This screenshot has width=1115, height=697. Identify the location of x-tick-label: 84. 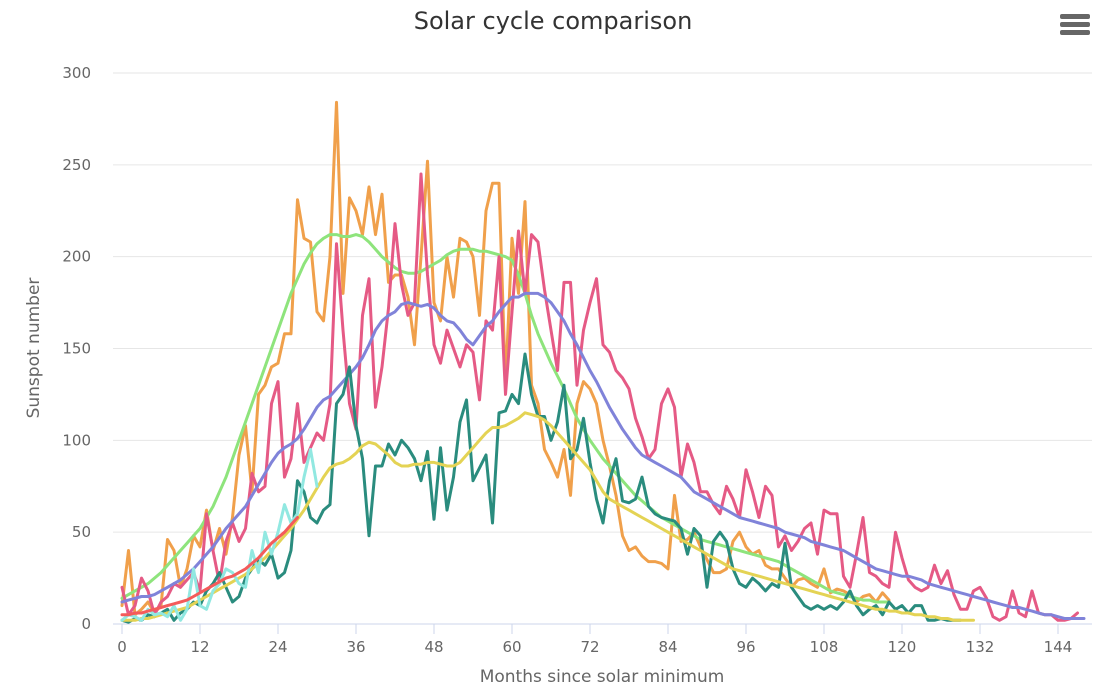
(667, 647).